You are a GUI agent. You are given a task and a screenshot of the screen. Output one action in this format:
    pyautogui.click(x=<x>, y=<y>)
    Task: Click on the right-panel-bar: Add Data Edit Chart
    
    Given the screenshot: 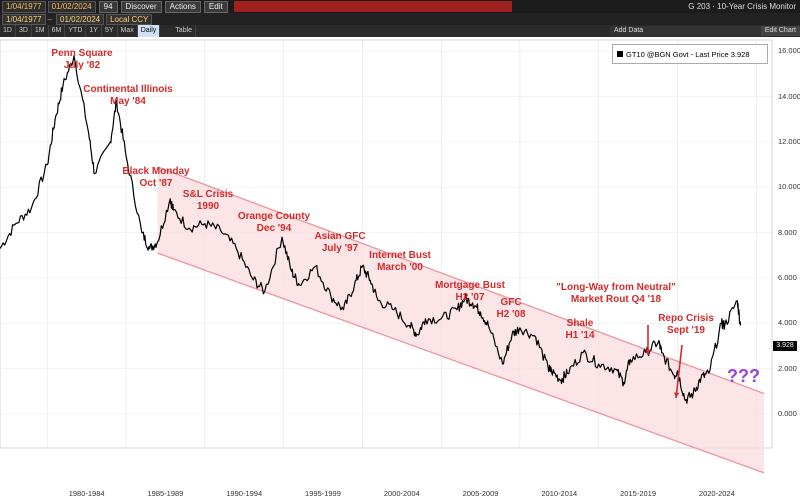 What is the action you would take?
    pyautogui.click(x=705, y=31)
    